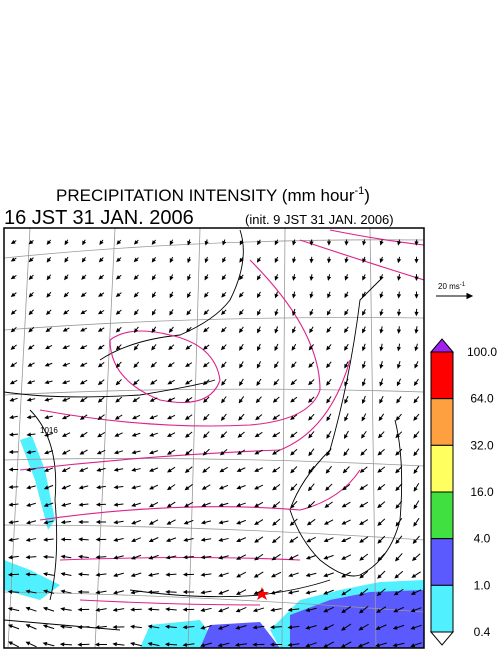  What do you see at coordinates (482, 399) in the screenshot?
I see `colorbar-label: 64.0` at bounding box center [482, 399].